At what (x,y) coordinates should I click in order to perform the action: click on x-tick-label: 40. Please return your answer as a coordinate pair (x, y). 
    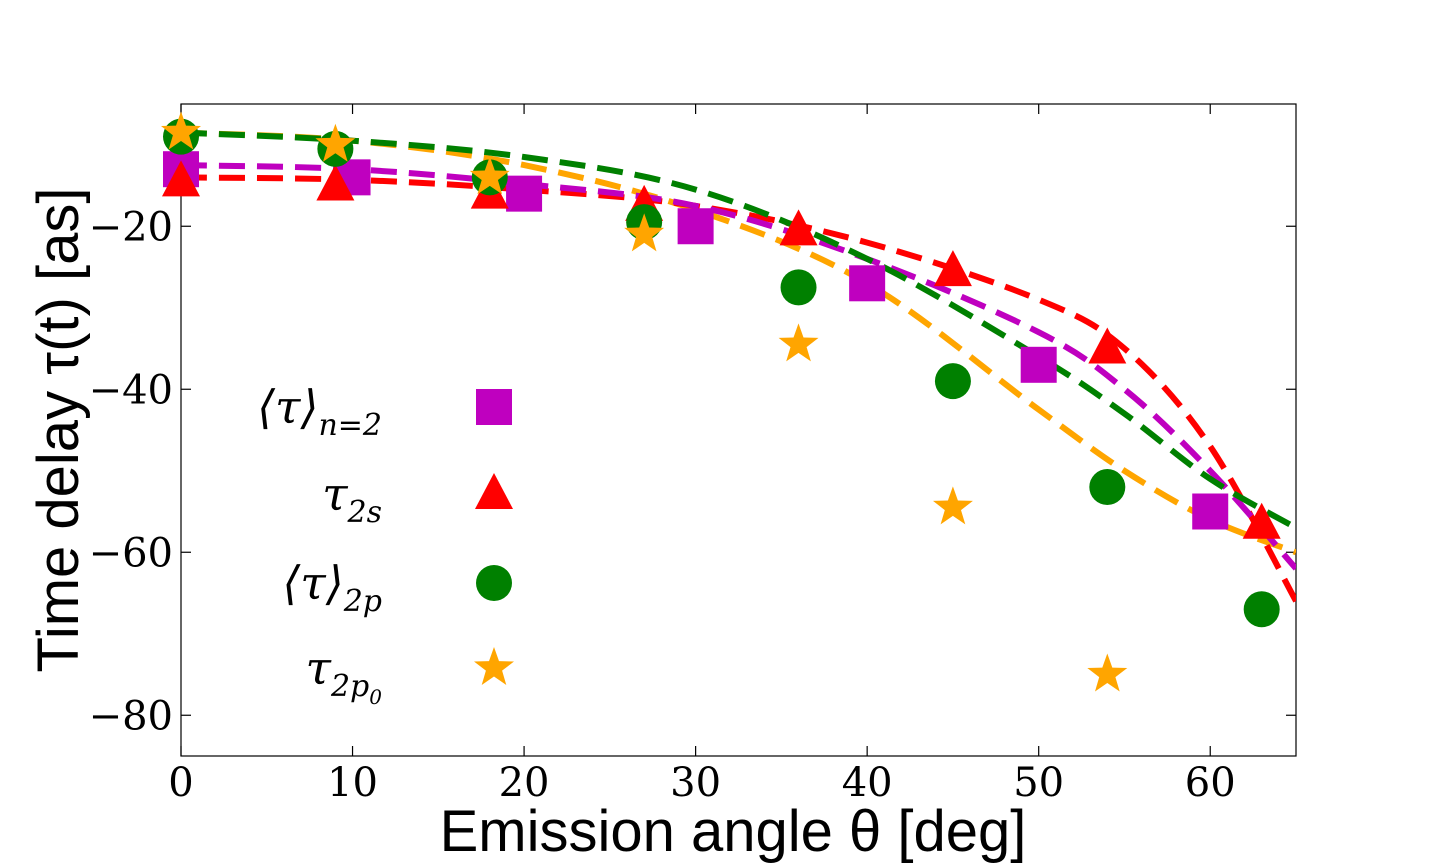
    Looking at the image, I should click on (867, 783).